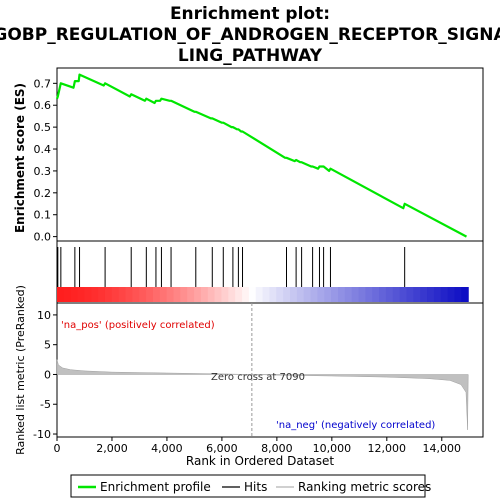 This screenshot has width=500, height=500. Describe the element at coordinates (112, 448) in the screenshot. I see `x-tick-label: 2,000` at that location.